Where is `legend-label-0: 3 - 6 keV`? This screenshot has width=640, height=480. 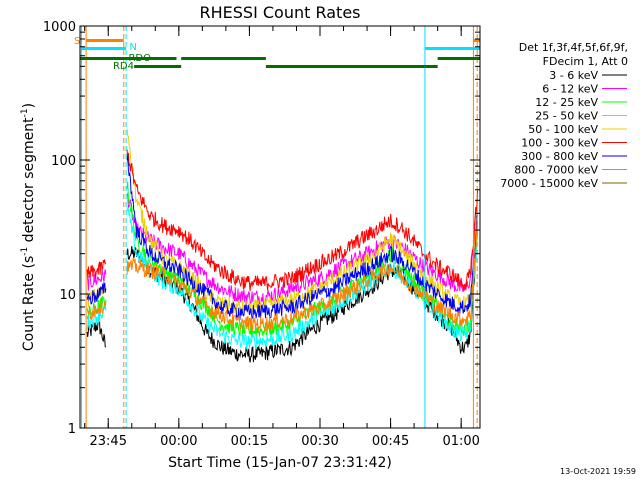
legend-label-0: 3 - 6 keV is located at coordinates (573, 75).